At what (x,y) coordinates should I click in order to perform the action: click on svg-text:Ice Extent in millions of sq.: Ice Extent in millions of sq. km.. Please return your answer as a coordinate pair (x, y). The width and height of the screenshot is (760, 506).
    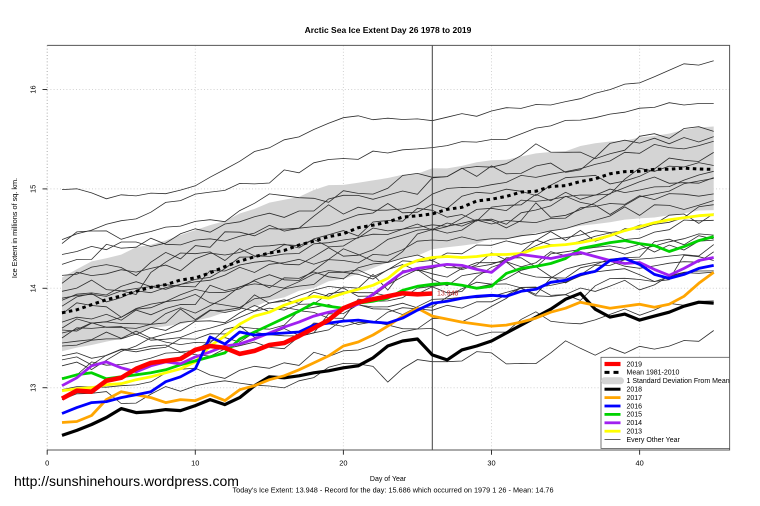
    Looking at the image, I should click on (14, 228).